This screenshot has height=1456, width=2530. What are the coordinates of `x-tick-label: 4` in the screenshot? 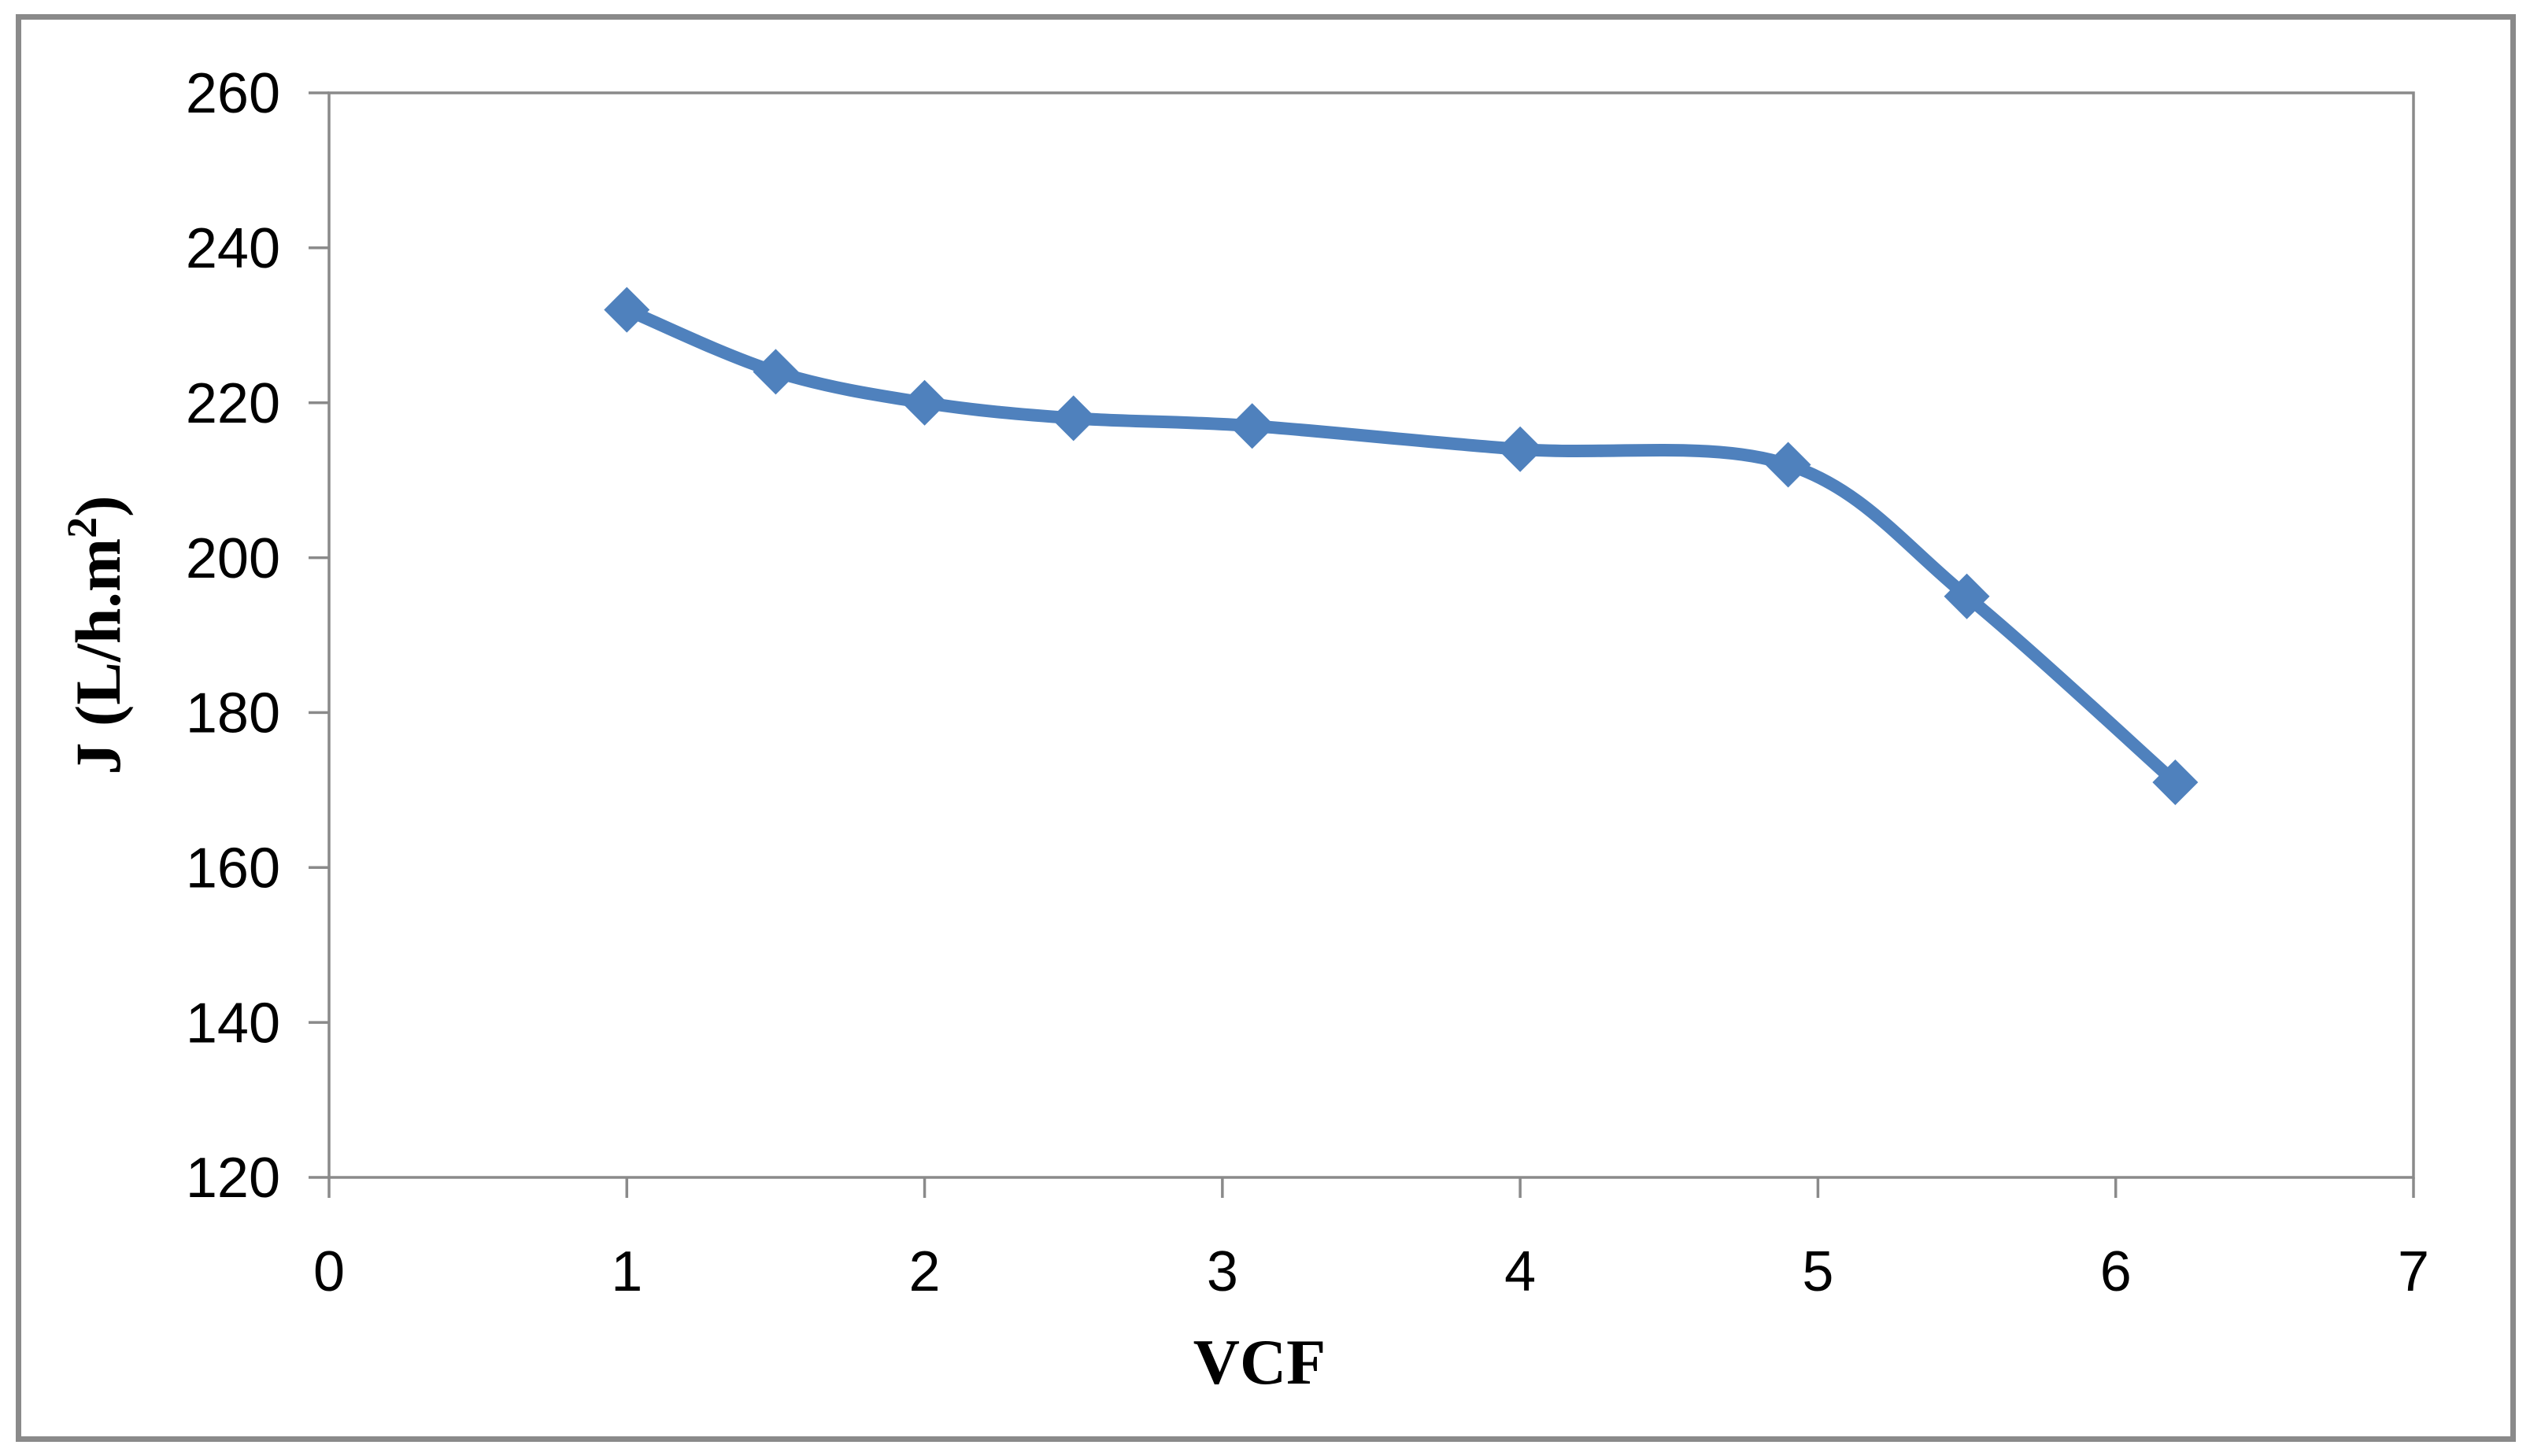 It's located at (1520, 1271).